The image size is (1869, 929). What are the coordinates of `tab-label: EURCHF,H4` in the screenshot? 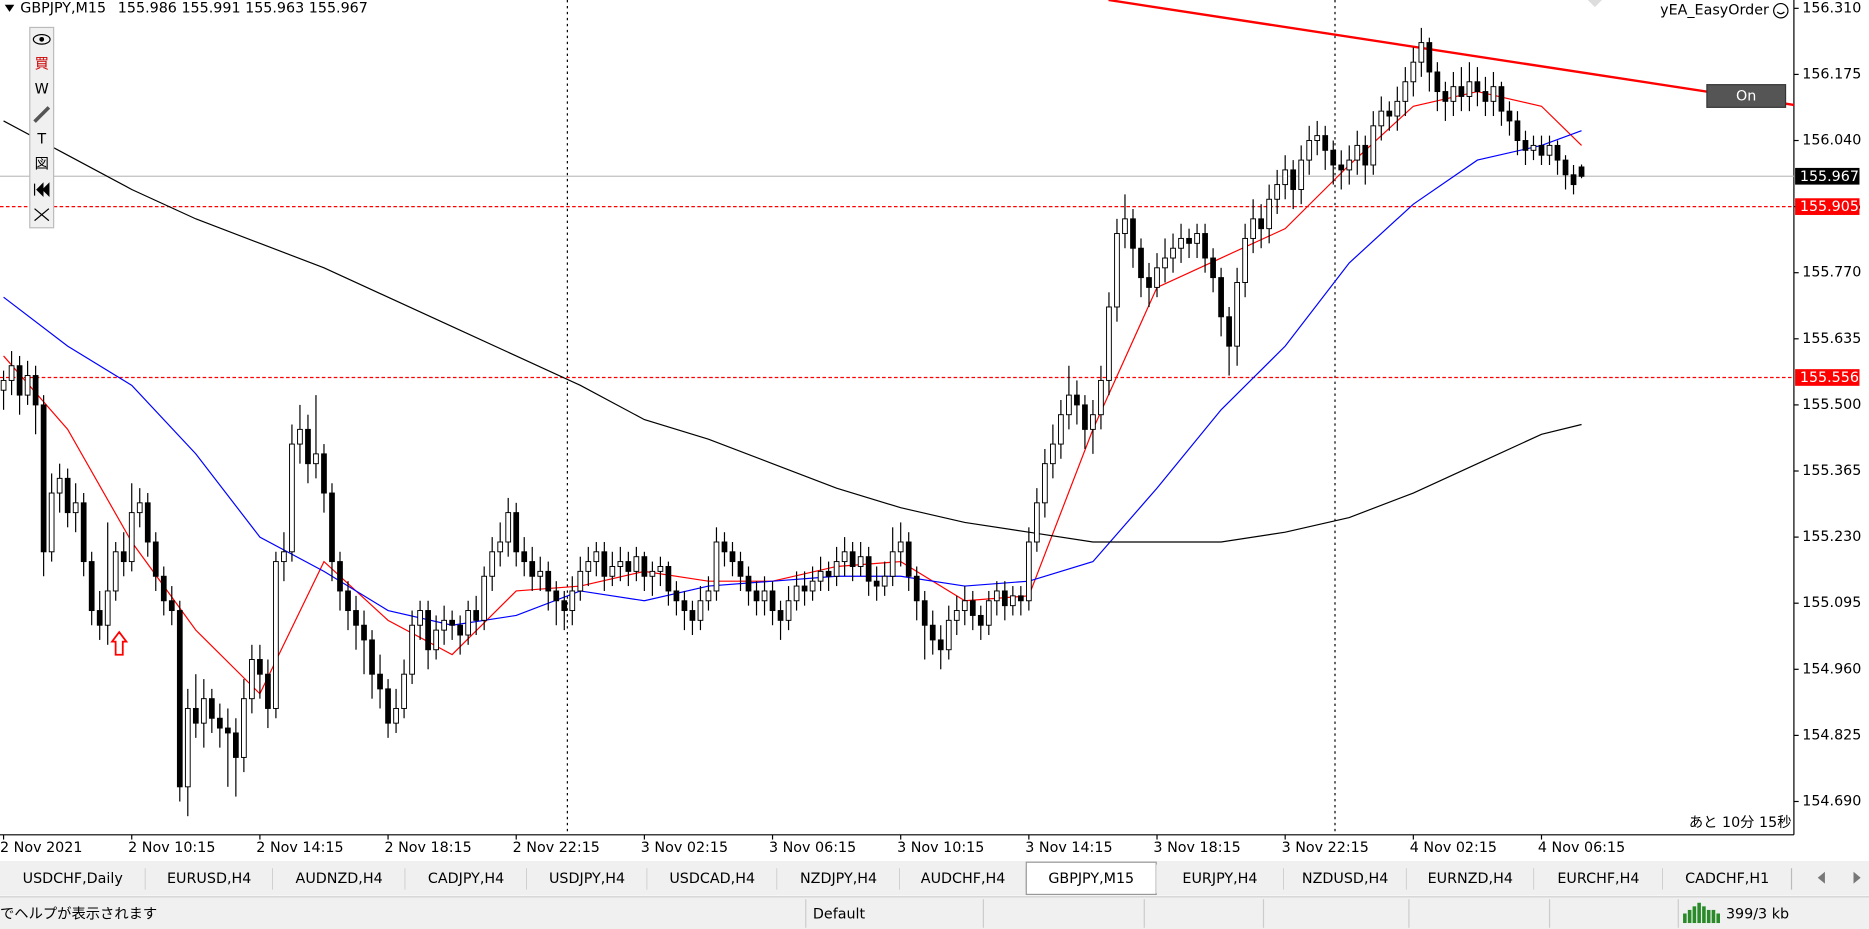 It's located at (1598, 879).